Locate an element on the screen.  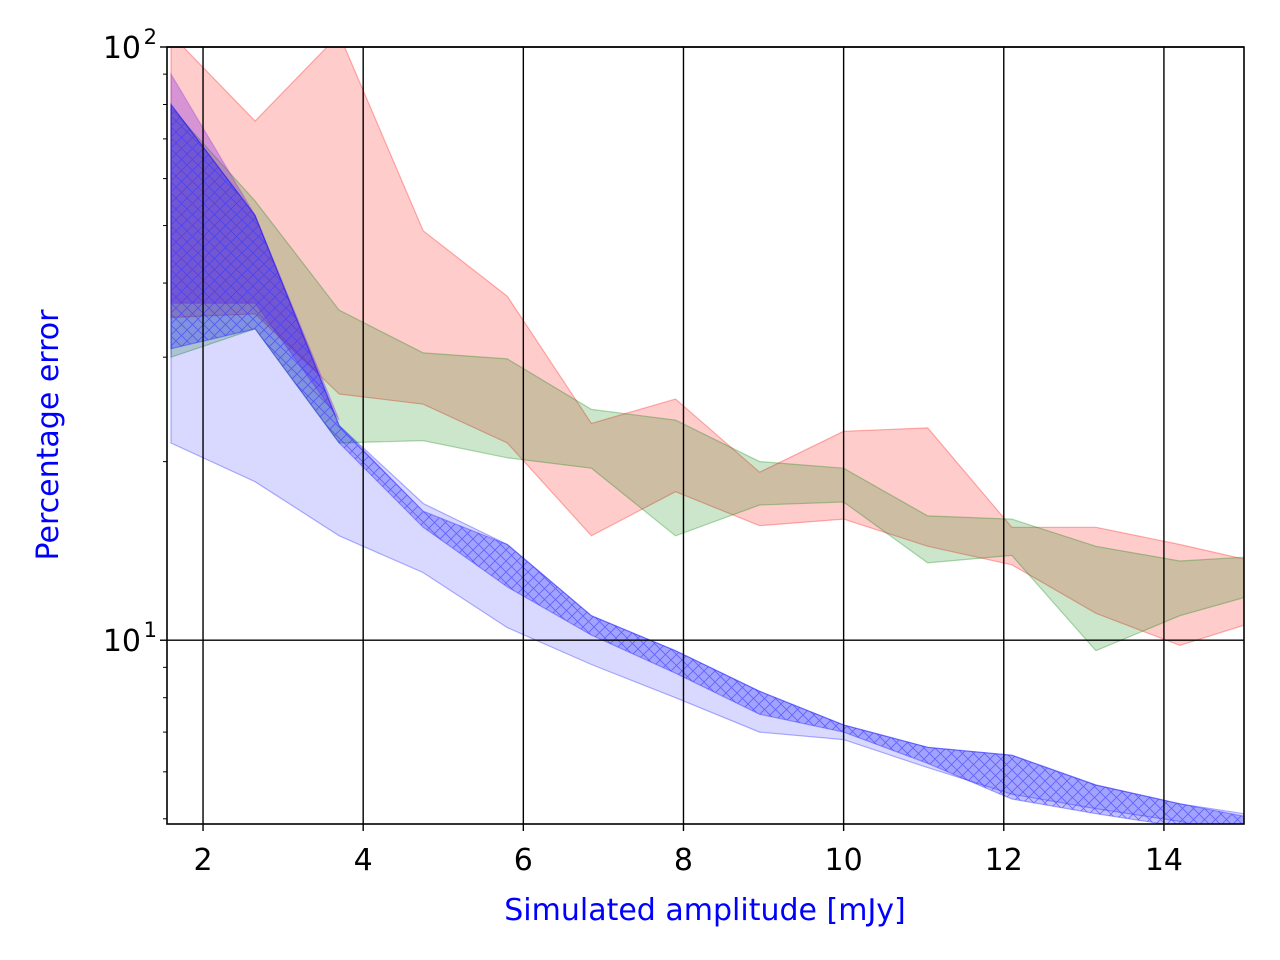
x-axis-ticks: 2 4 6 8 10 12 14 is located at coordinates (688, 851).